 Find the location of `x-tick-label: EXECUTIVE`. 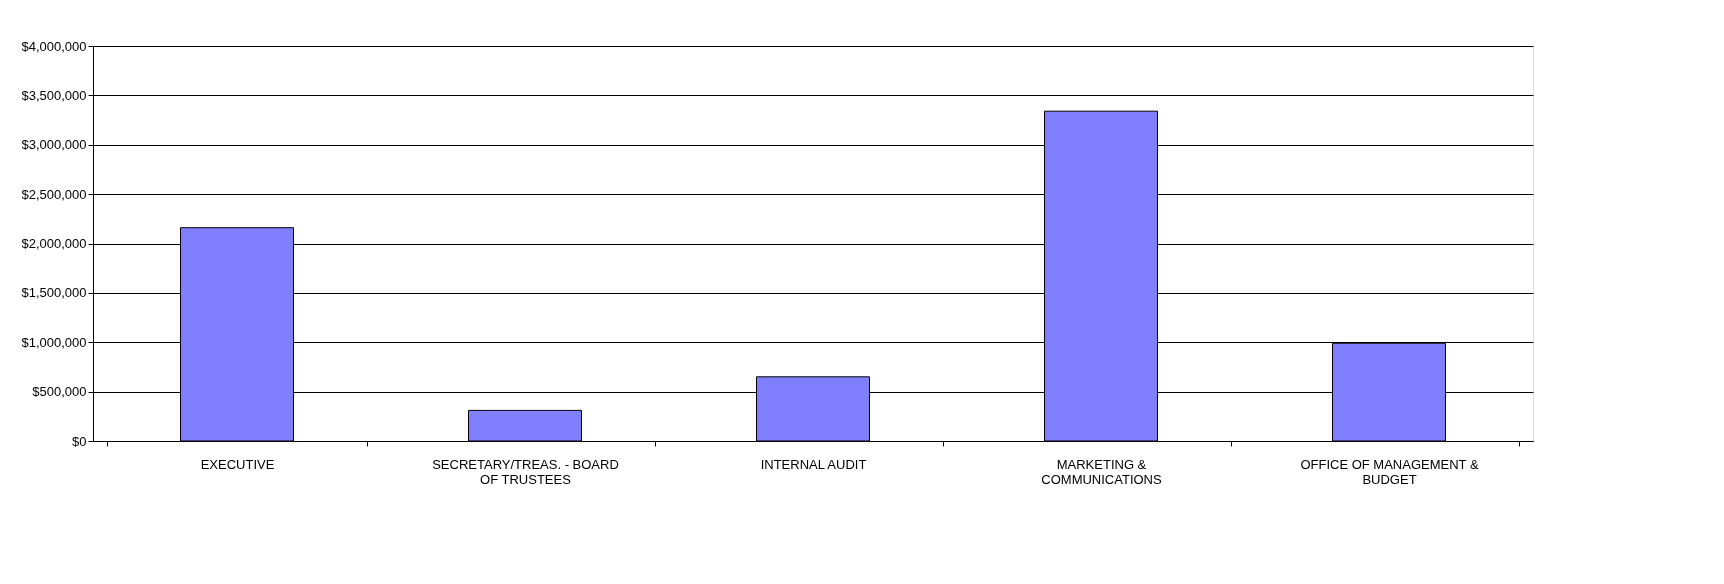

x-tick-label: EXECUTIVE is located at coordinates (237, 464).